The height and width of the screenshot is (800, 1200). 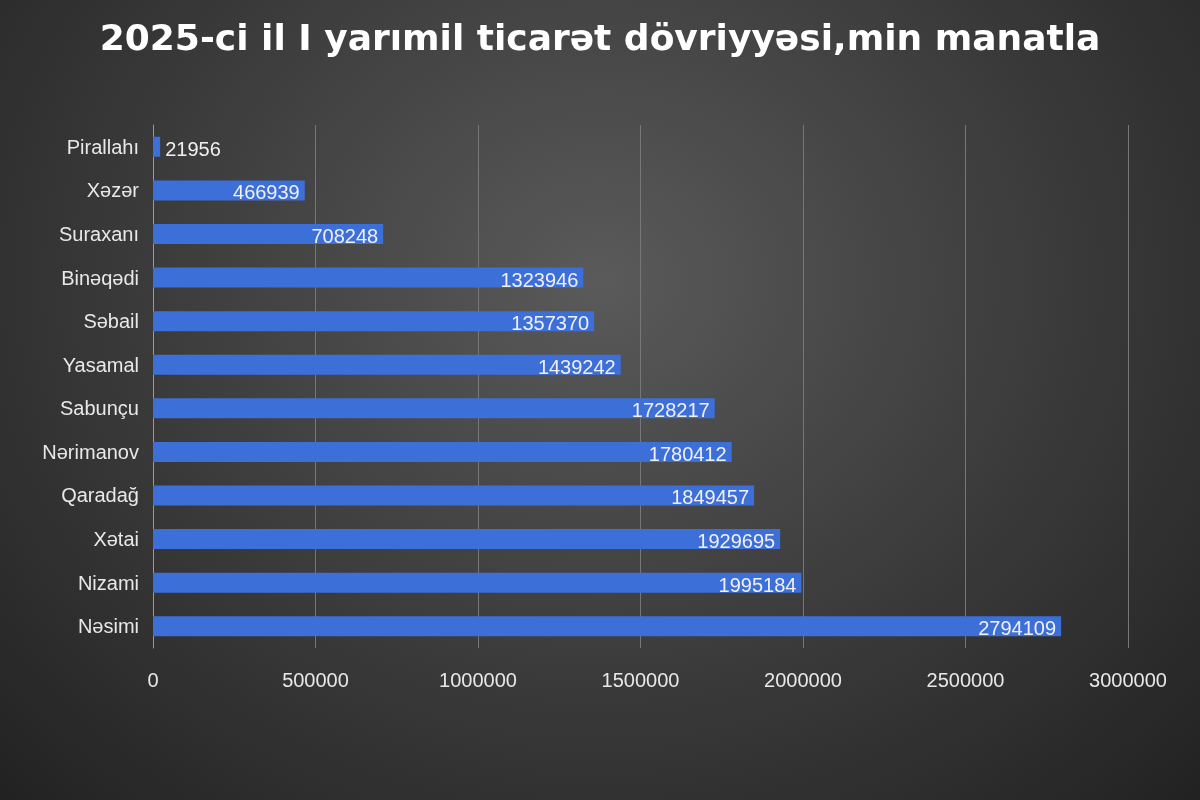 What do you see at coordinates (736, 541) in the screenshot?
I see `data-label: 1929695` at bounding box center [736, 541].